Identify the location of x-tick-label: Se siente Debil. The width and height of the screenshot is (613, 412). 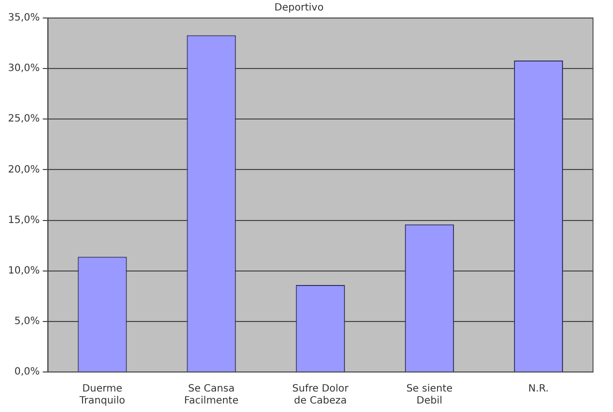
(429, 395).